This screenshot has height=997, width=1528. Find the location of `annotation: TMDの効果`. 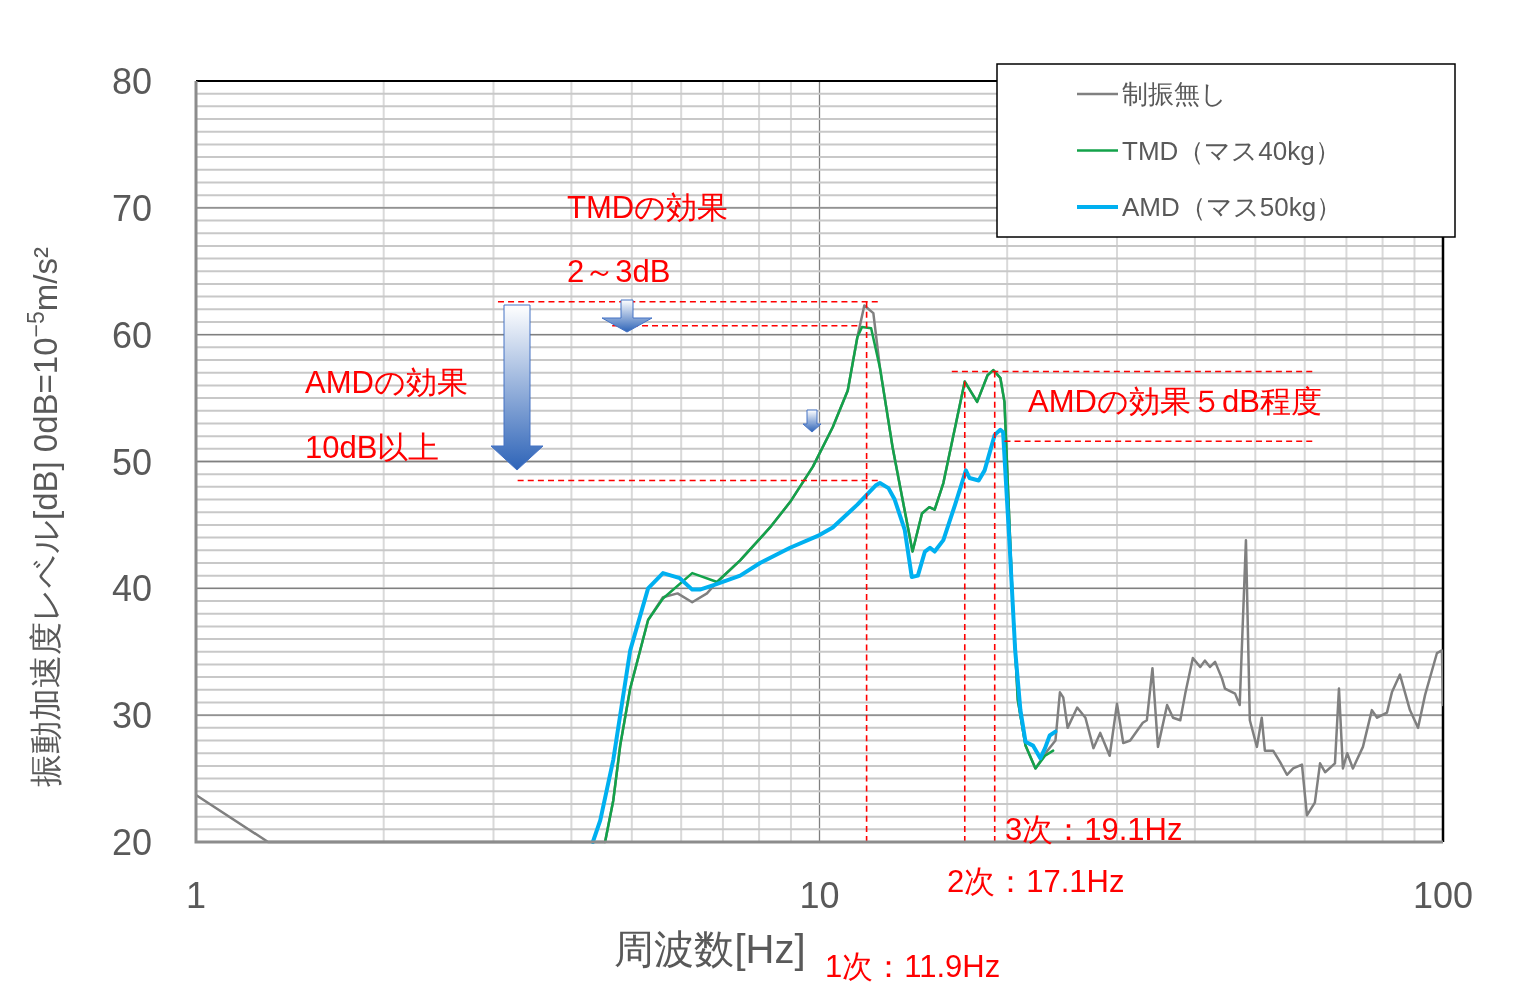

annotation: TMDの効果 is located at coordinates (648, 207).